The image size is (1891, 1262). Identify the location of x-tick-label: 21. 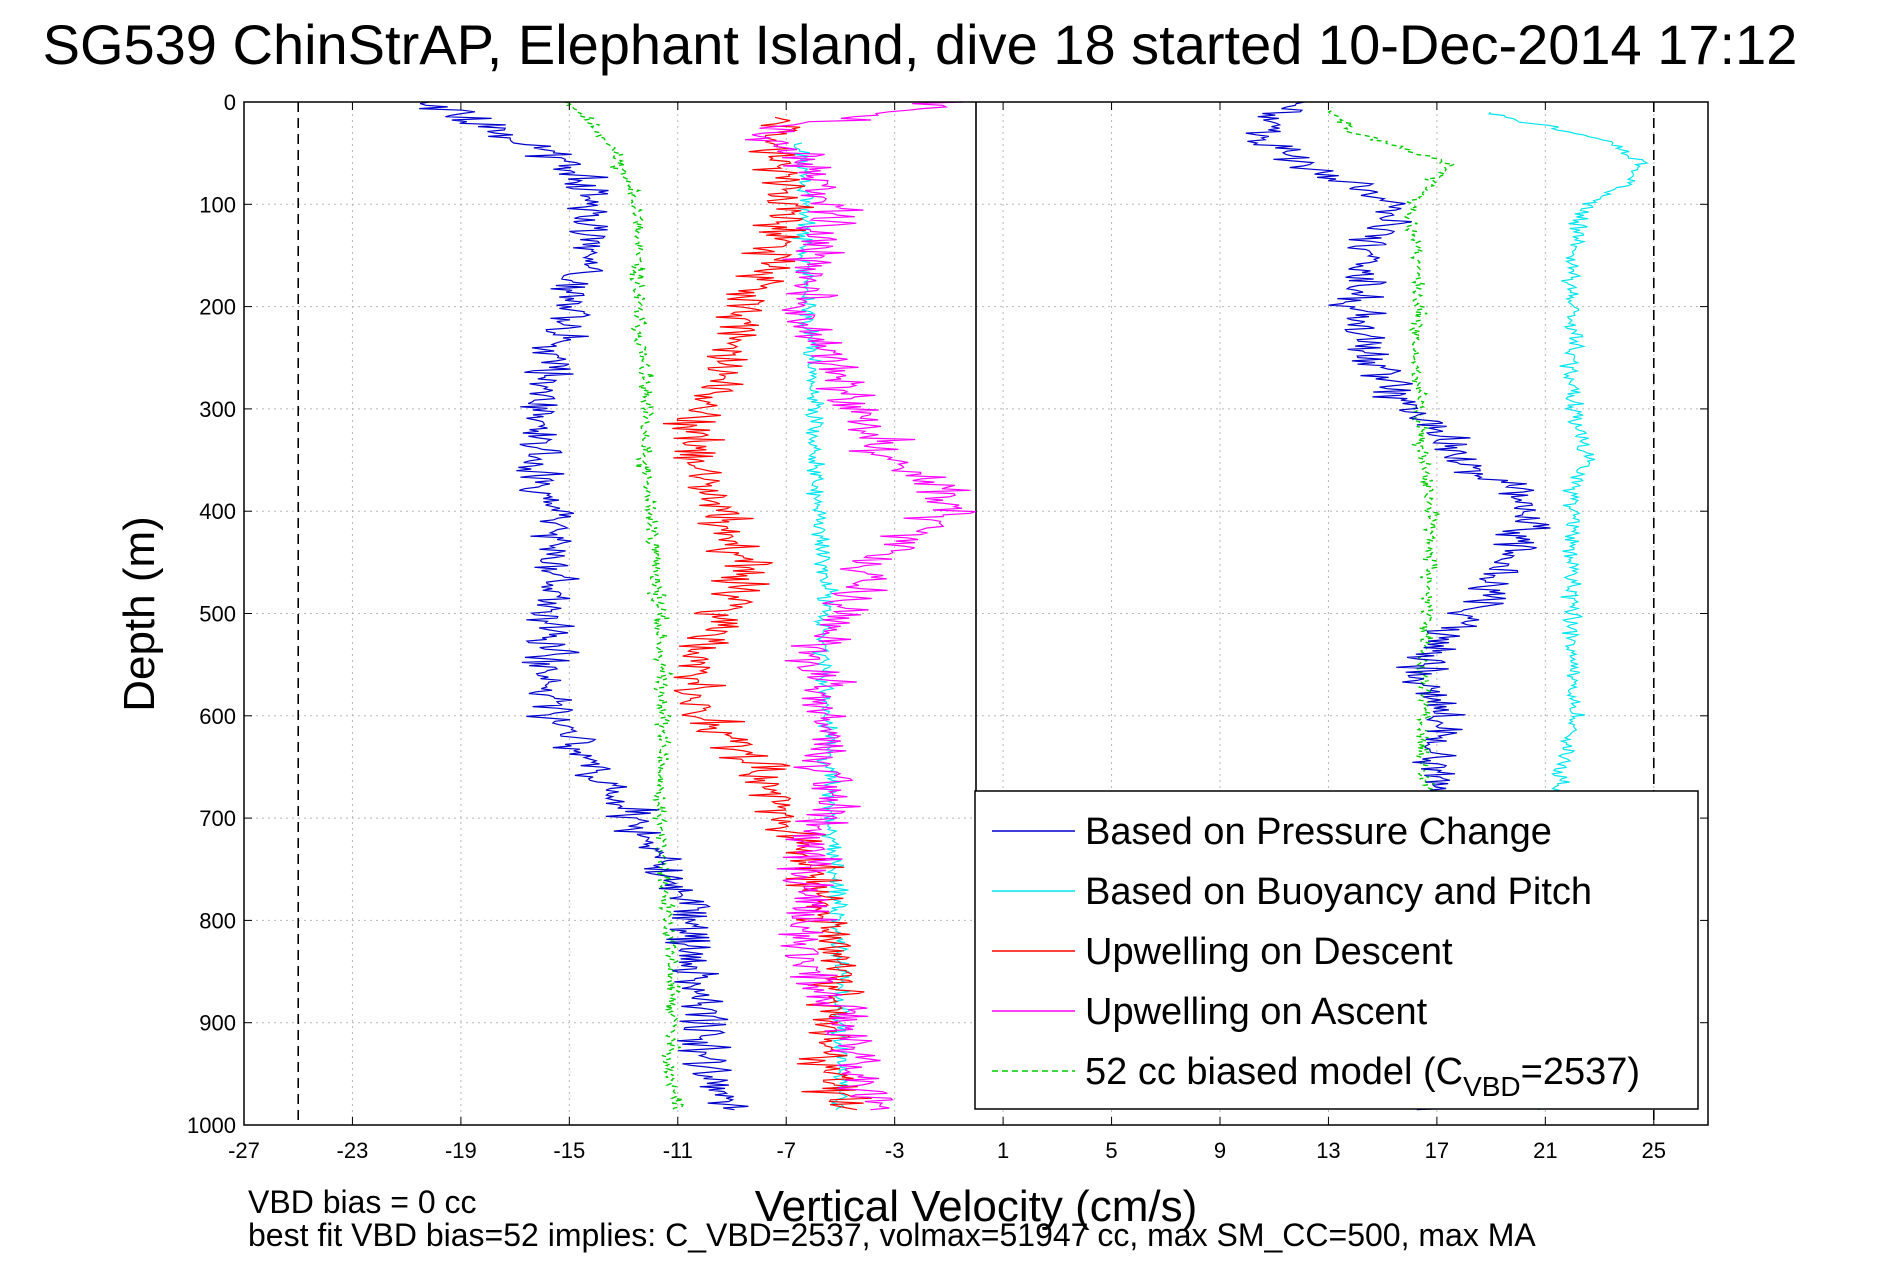
(1545, 1150).